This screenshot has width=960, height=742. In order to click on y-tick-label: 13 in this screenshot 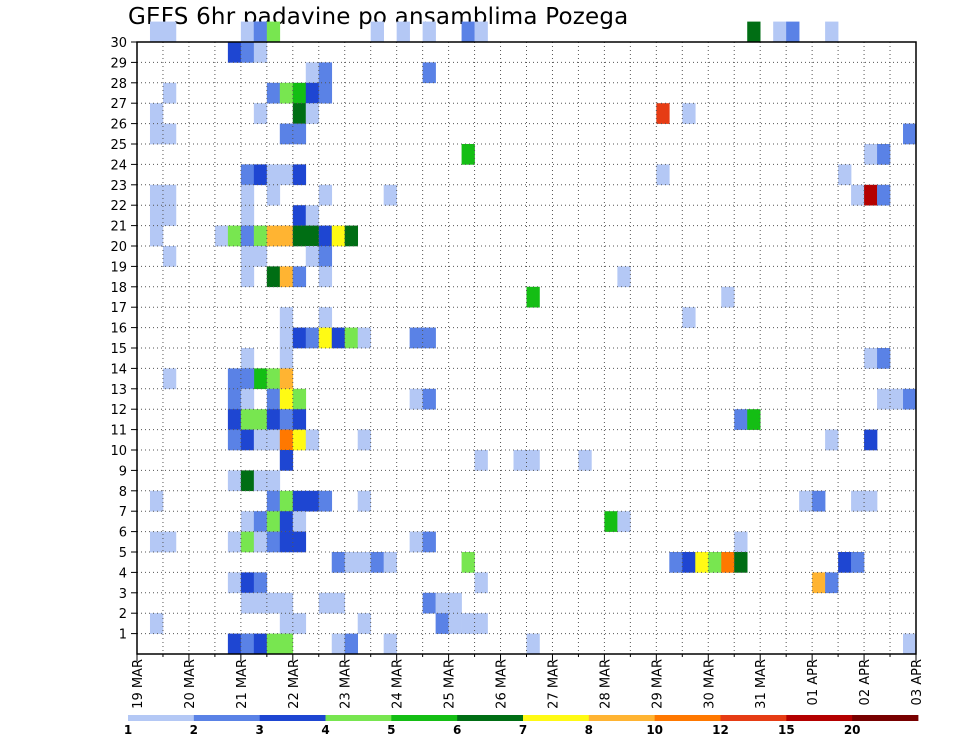, I will do `click(118, 390)`.